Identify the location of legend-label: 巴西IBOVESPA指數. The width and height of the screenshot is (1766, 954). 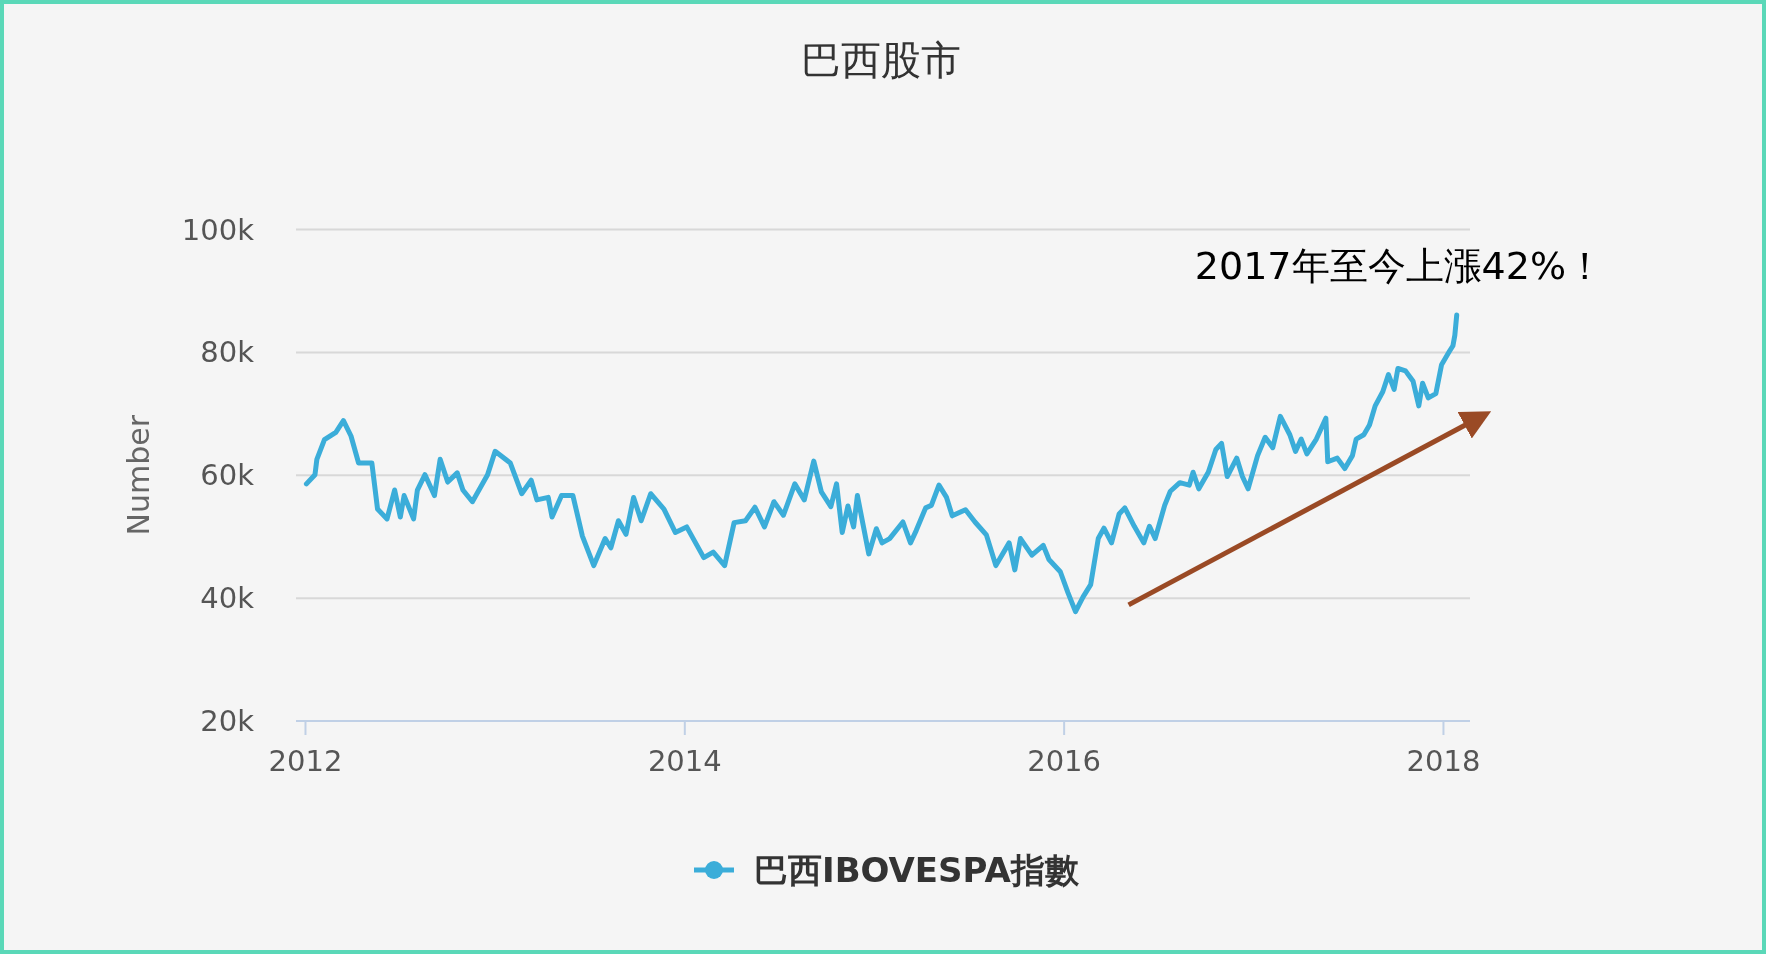
(917, 870).